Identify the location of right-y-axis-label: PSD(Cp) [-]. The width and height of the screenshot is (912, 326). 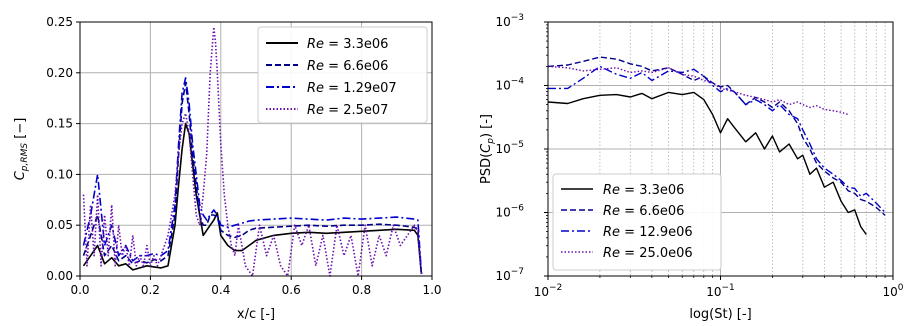
(487, 149).